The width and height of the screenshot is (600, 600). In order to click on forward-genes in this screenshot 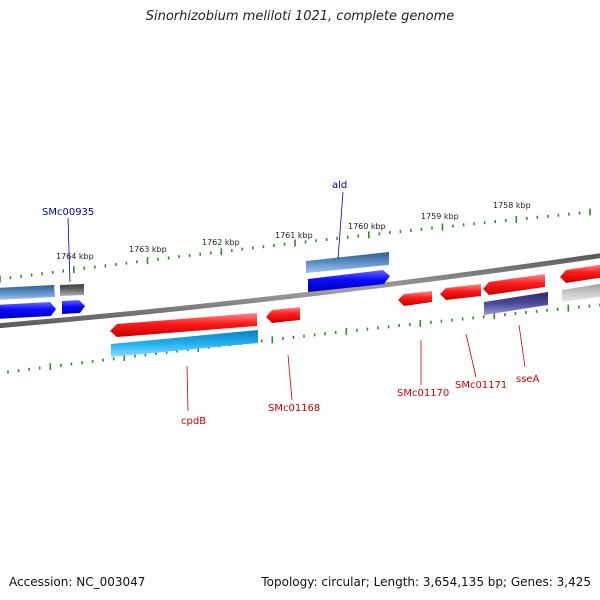, I will do `click(195, 285)`.